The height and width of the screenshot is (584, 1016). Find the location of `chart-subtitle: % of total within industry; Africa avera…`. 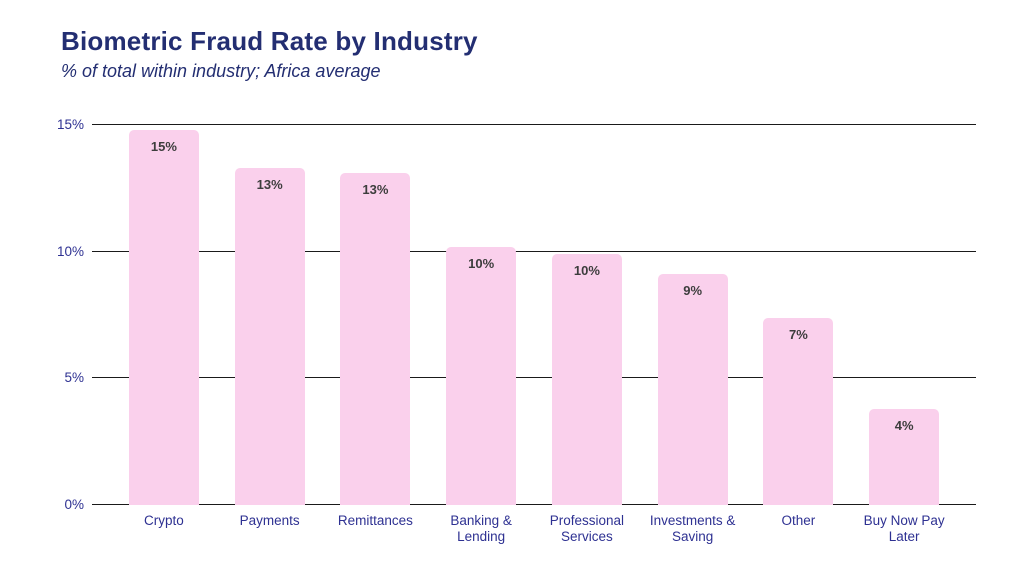

chart-subtitle: % of total within industry; Africa avera… is located at coordinates (221, 71).